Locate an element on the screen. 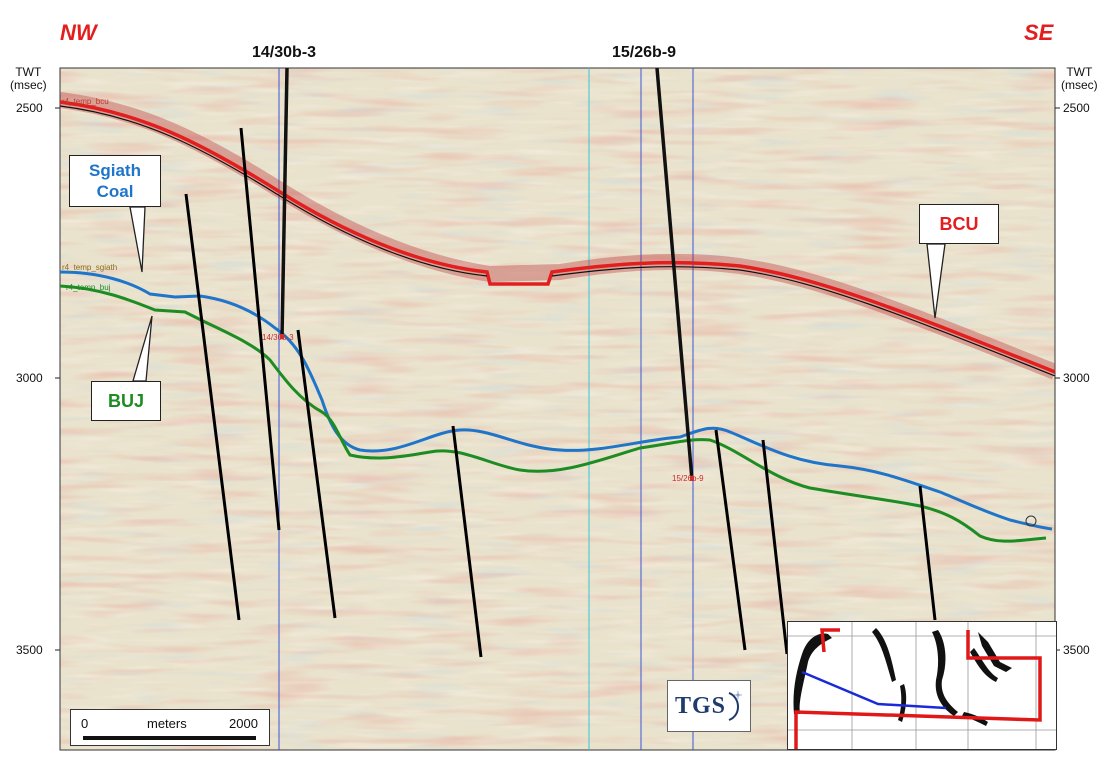 This screenshot has width=1110, height=774. scale-bar-unit: meters is located at coordinates (167, 723).